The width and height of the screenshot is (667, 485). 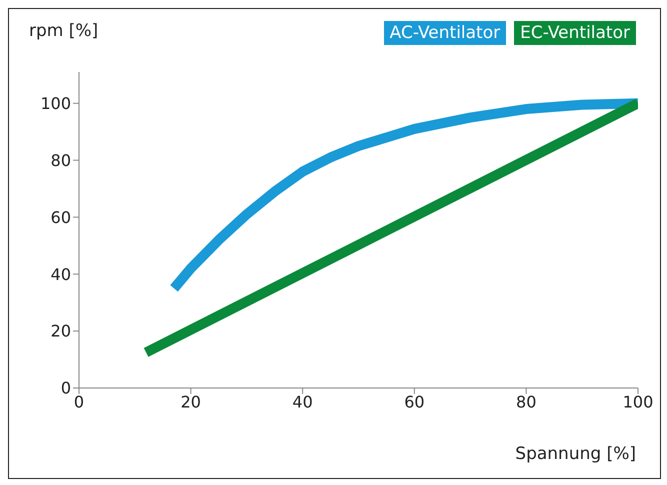 What do you see at coordinates (302, 402) in the screenshot?
I see `x-tick-label: 40` at bounding box center [302, 402].